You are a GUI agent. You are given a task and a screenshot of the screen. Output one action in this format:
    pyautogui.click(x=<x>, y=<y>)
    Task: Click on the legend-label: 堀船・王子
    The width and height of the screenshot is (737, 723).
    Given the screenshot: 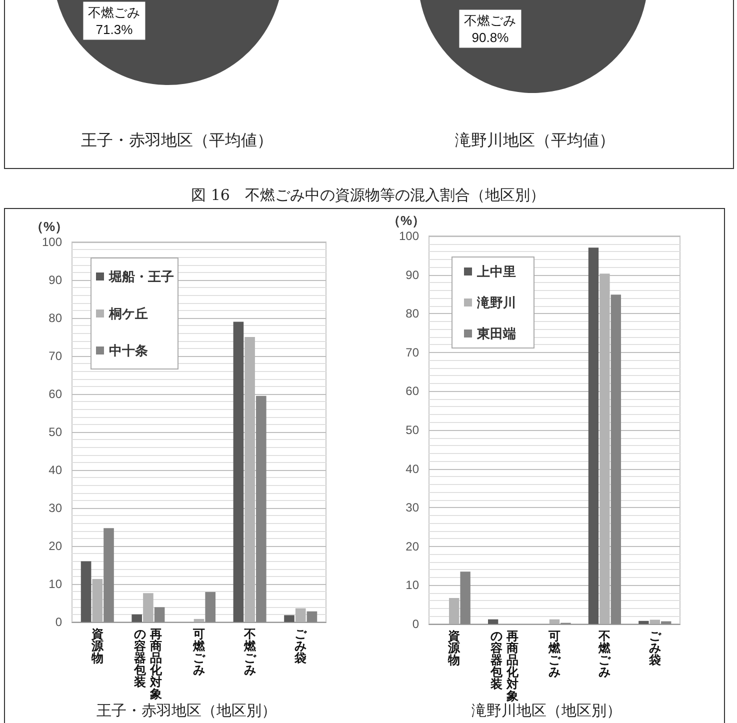 What is the action you would take?
    pyautogui.click(x=141, y=276)
    